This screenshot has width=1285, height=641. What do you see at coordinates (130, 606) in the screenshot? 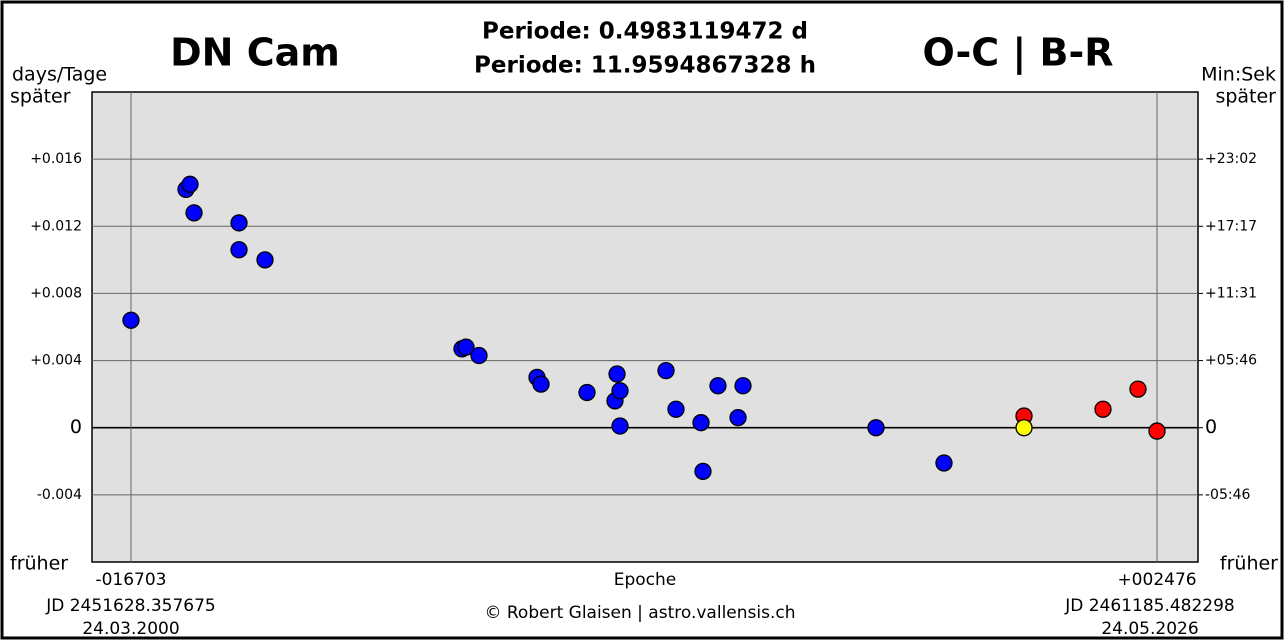
I see `x-left-note: JD 2451628.357675` at bounding box center [130, 606].